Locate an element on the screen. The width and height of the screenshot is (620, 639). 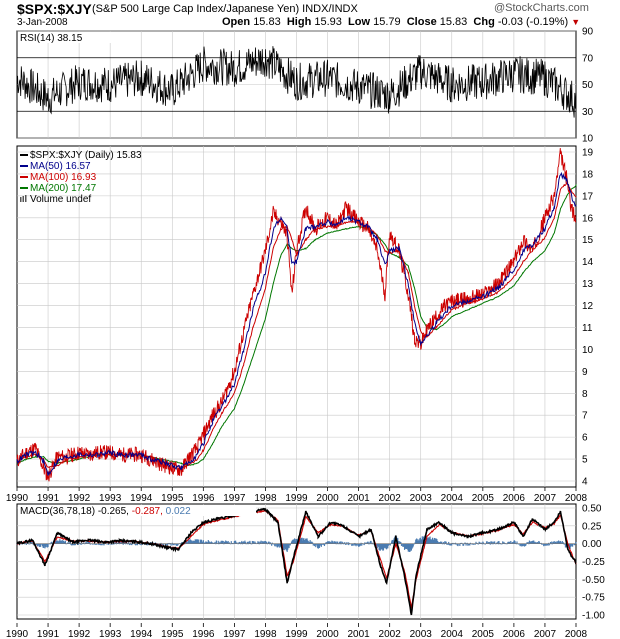
down-arrow-icon: ▼ is located at coordinates (576, 22).